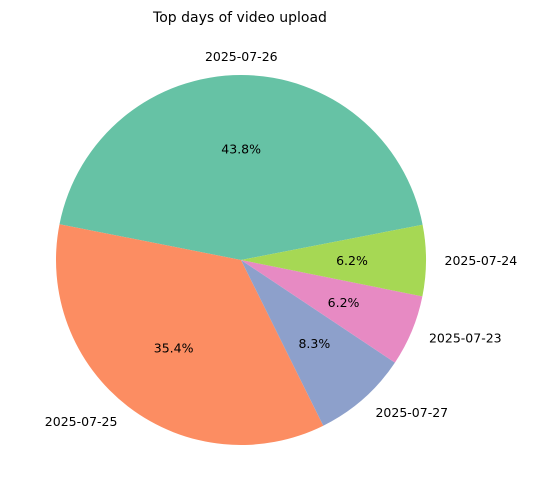 Image resolution: width=534 pixels, height=502 pixels. What do you see at coordinates (465, 337) in the screenshot?
I see `category-label-2025-07-23: 2025-07-23` at bounding box center [465, 337].